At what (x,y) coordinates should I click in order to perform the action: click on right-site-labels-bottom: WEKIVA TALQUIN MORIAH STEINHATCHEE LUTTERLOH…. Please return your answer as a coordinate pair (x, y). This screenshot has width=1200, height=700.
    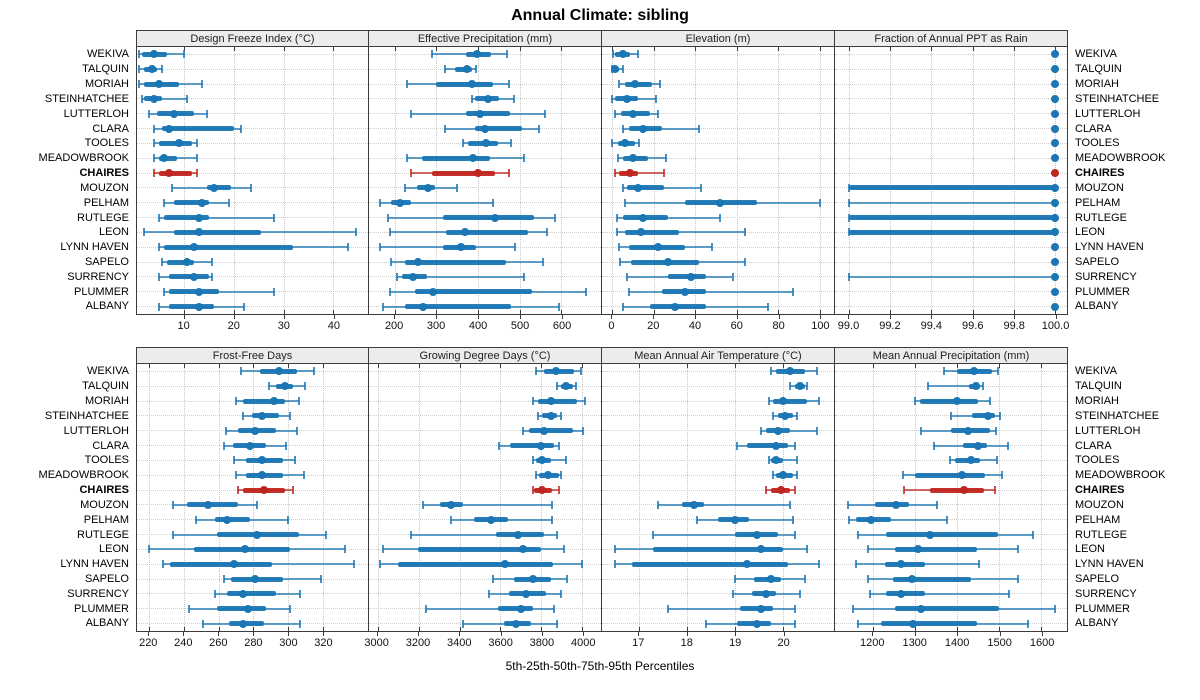
    Looking at the image, I should click on (1130, 499).